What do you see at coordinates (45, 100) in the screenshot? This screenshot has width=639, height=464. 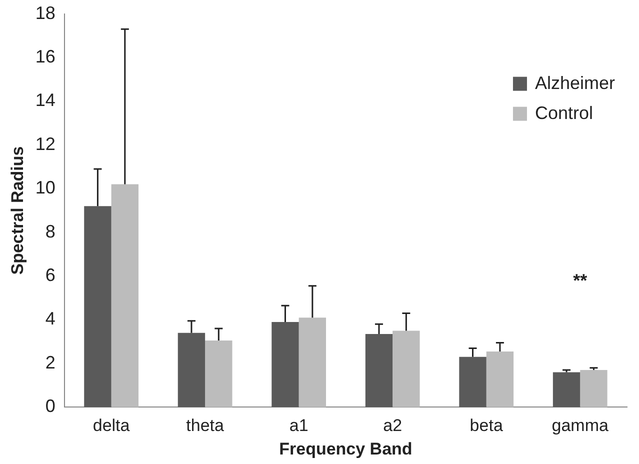 I see `y-tick-label: 14` at bounding box center [45, 100].